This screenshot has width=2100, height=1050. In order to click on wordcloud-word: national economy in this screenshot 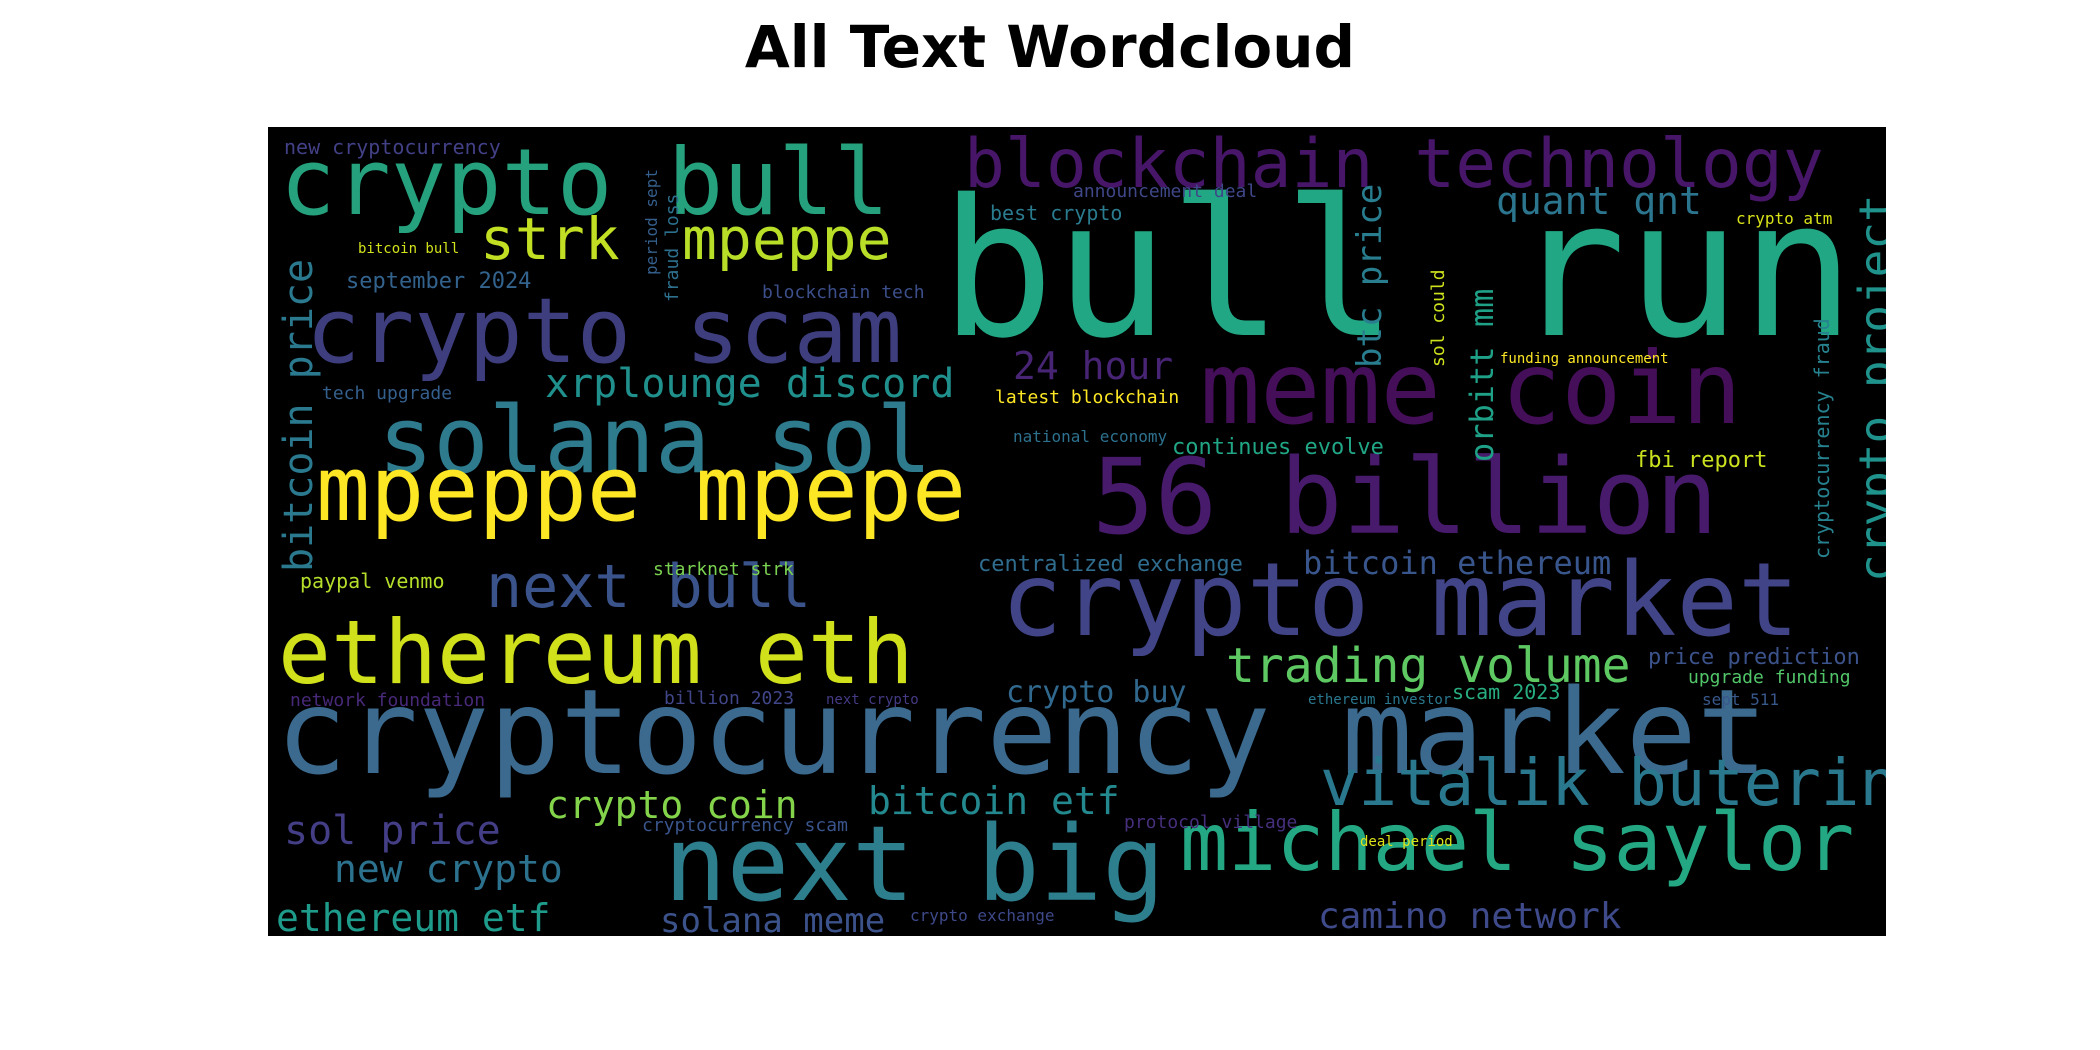, I will do `click(1090, 436)`.